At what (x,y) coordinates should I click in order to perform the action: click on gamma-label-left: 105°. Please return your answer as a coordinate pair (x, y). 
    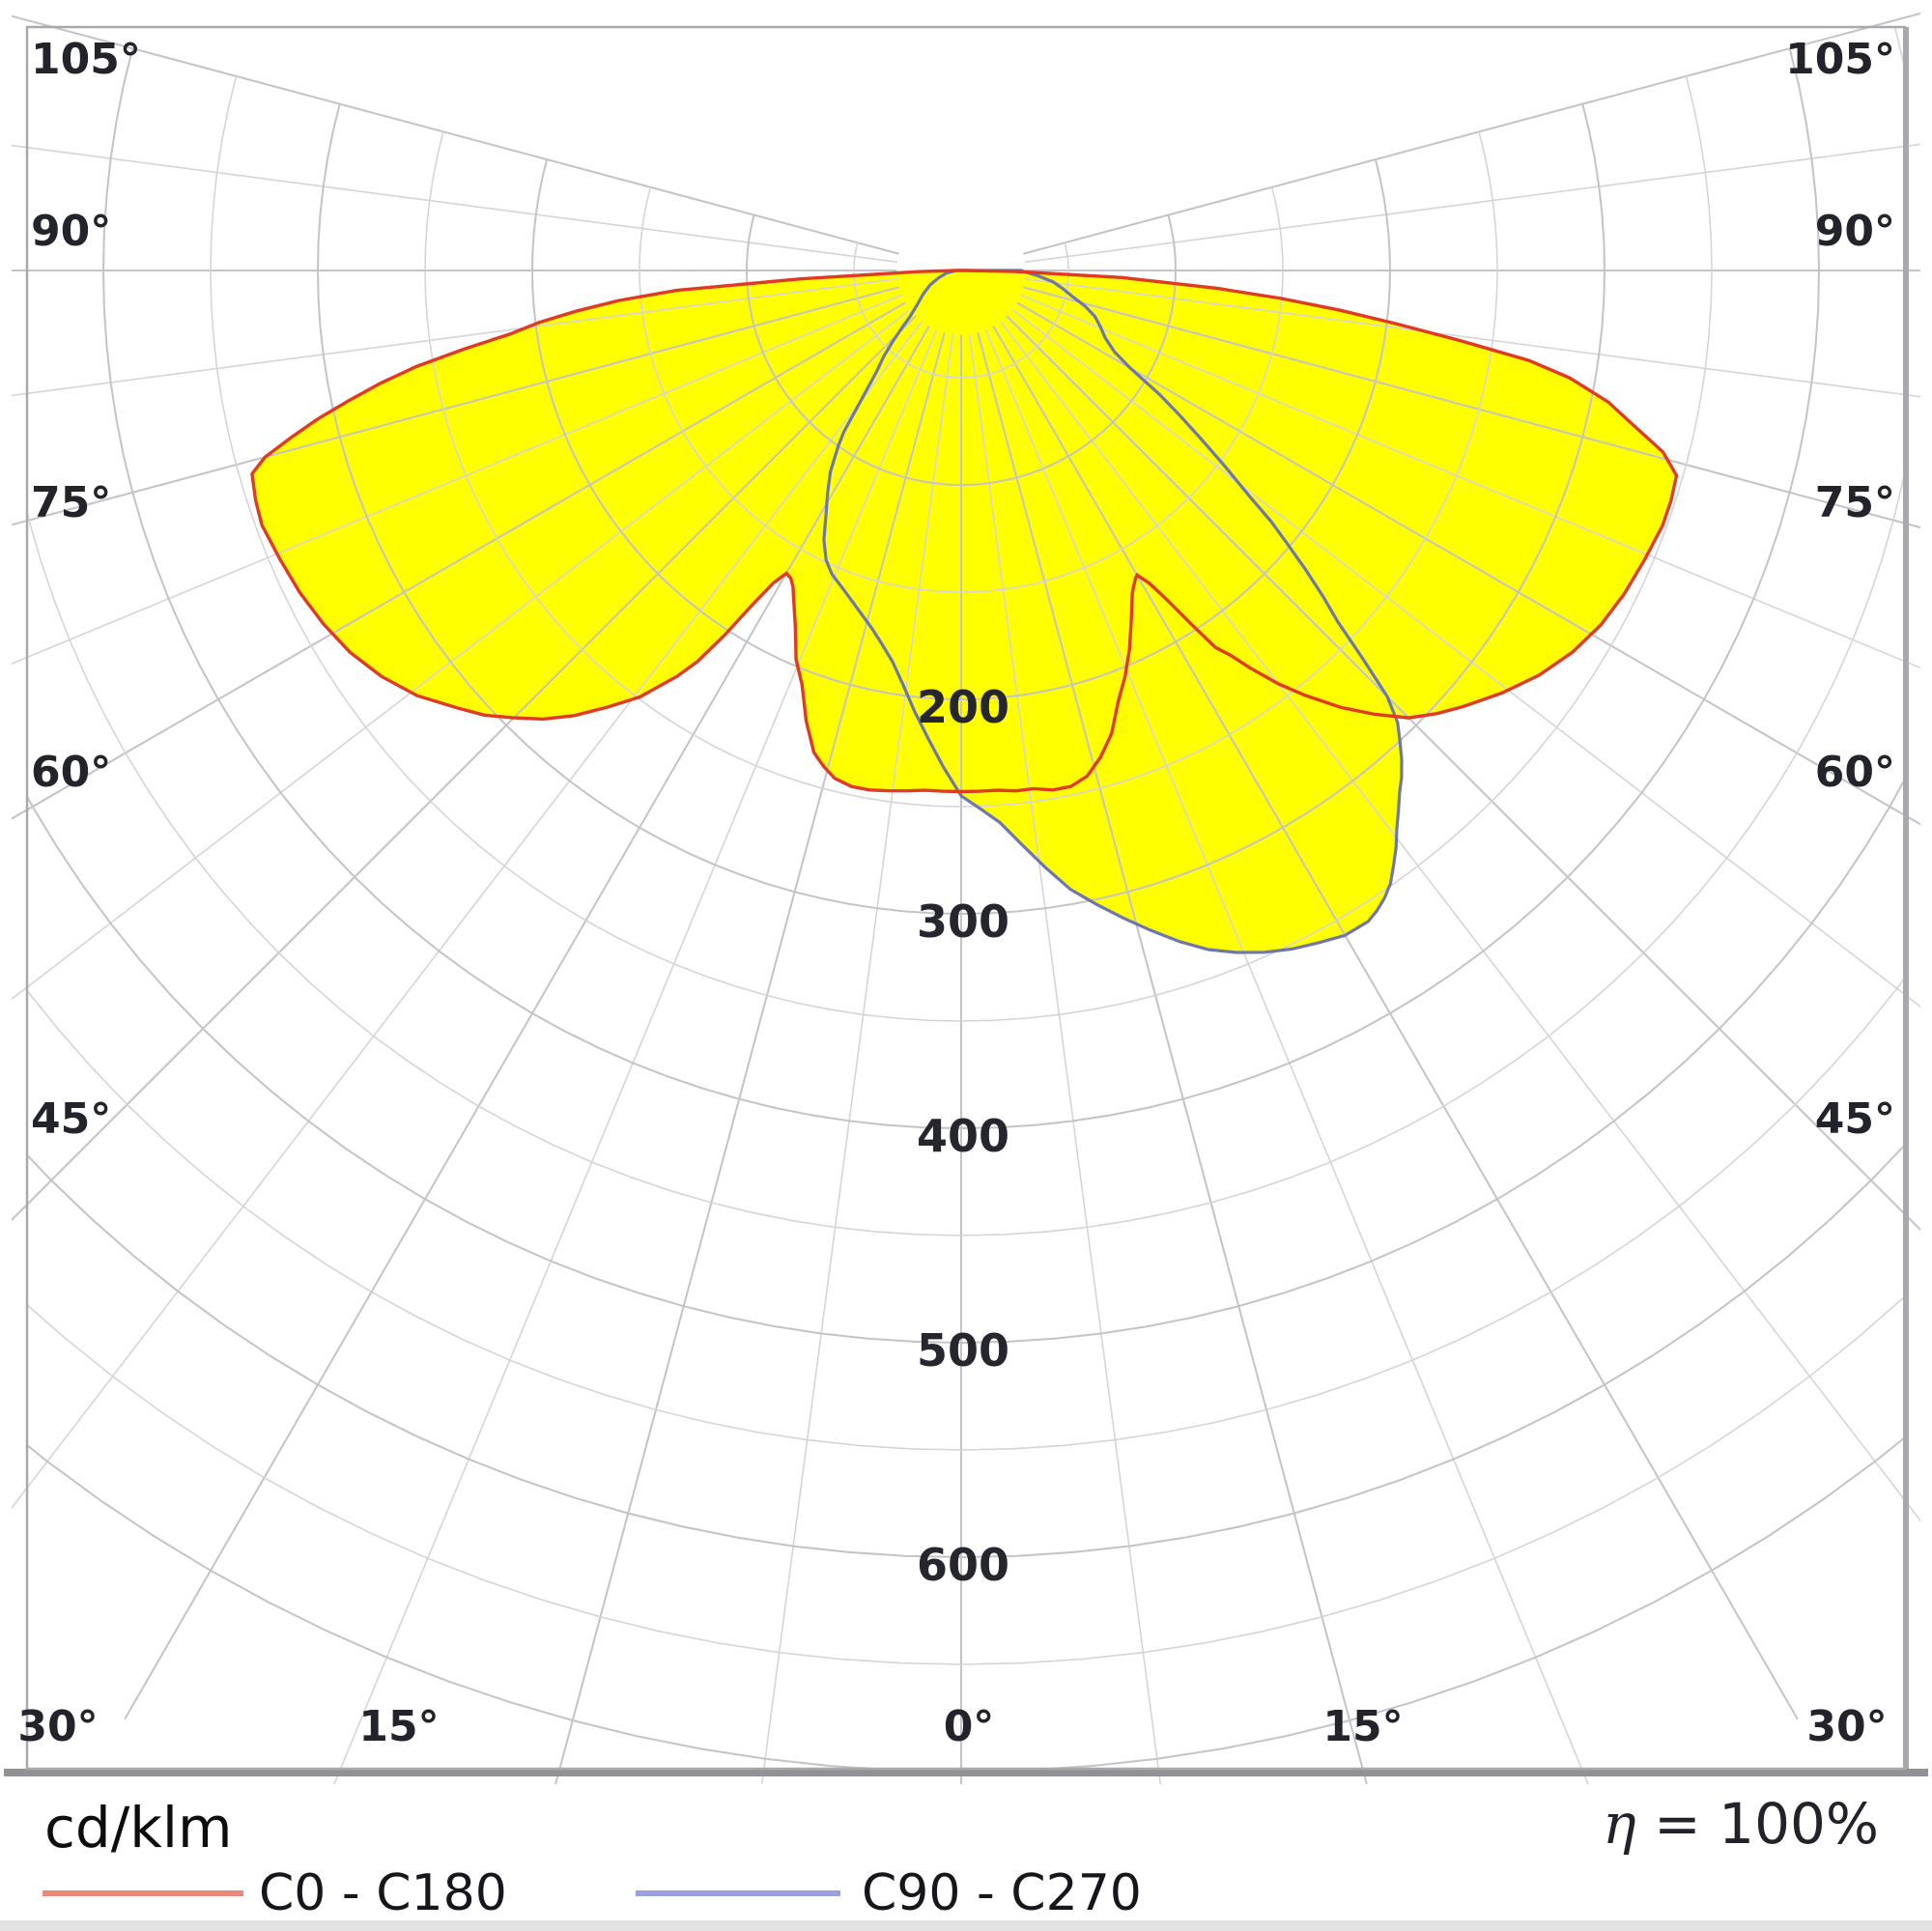
    Looking at the image, I should click on (86, 59).